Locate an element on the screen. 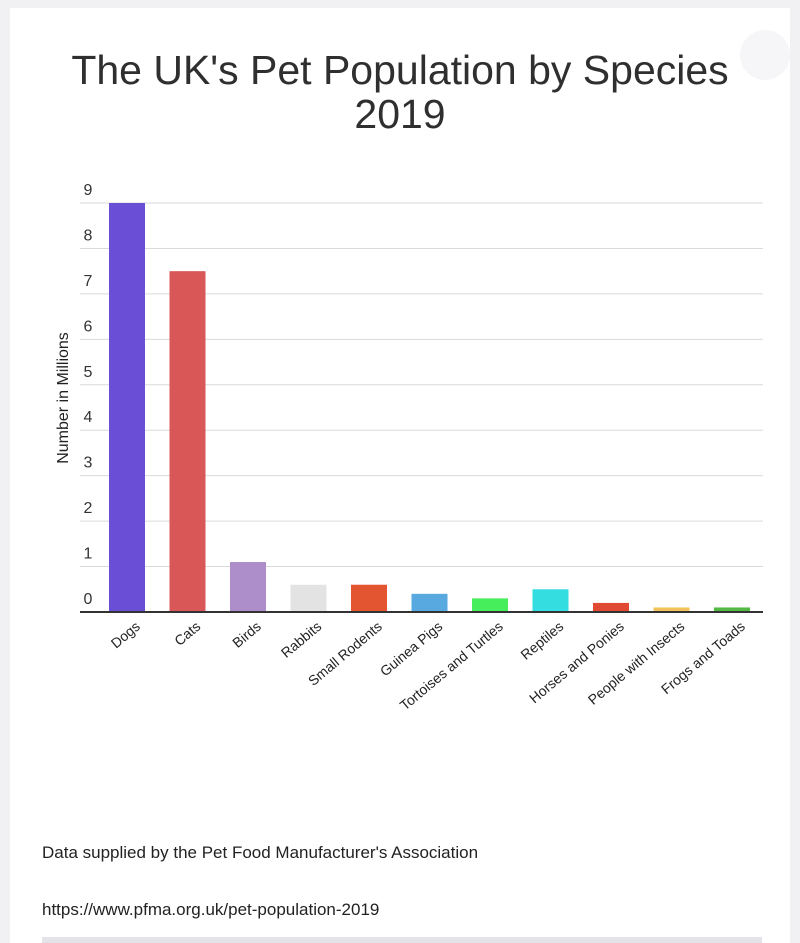 The width and height of the screenshot is (800, 943). chart-title: The UK's Pet Population by Species 2019 is located at coordinates (400, 92).